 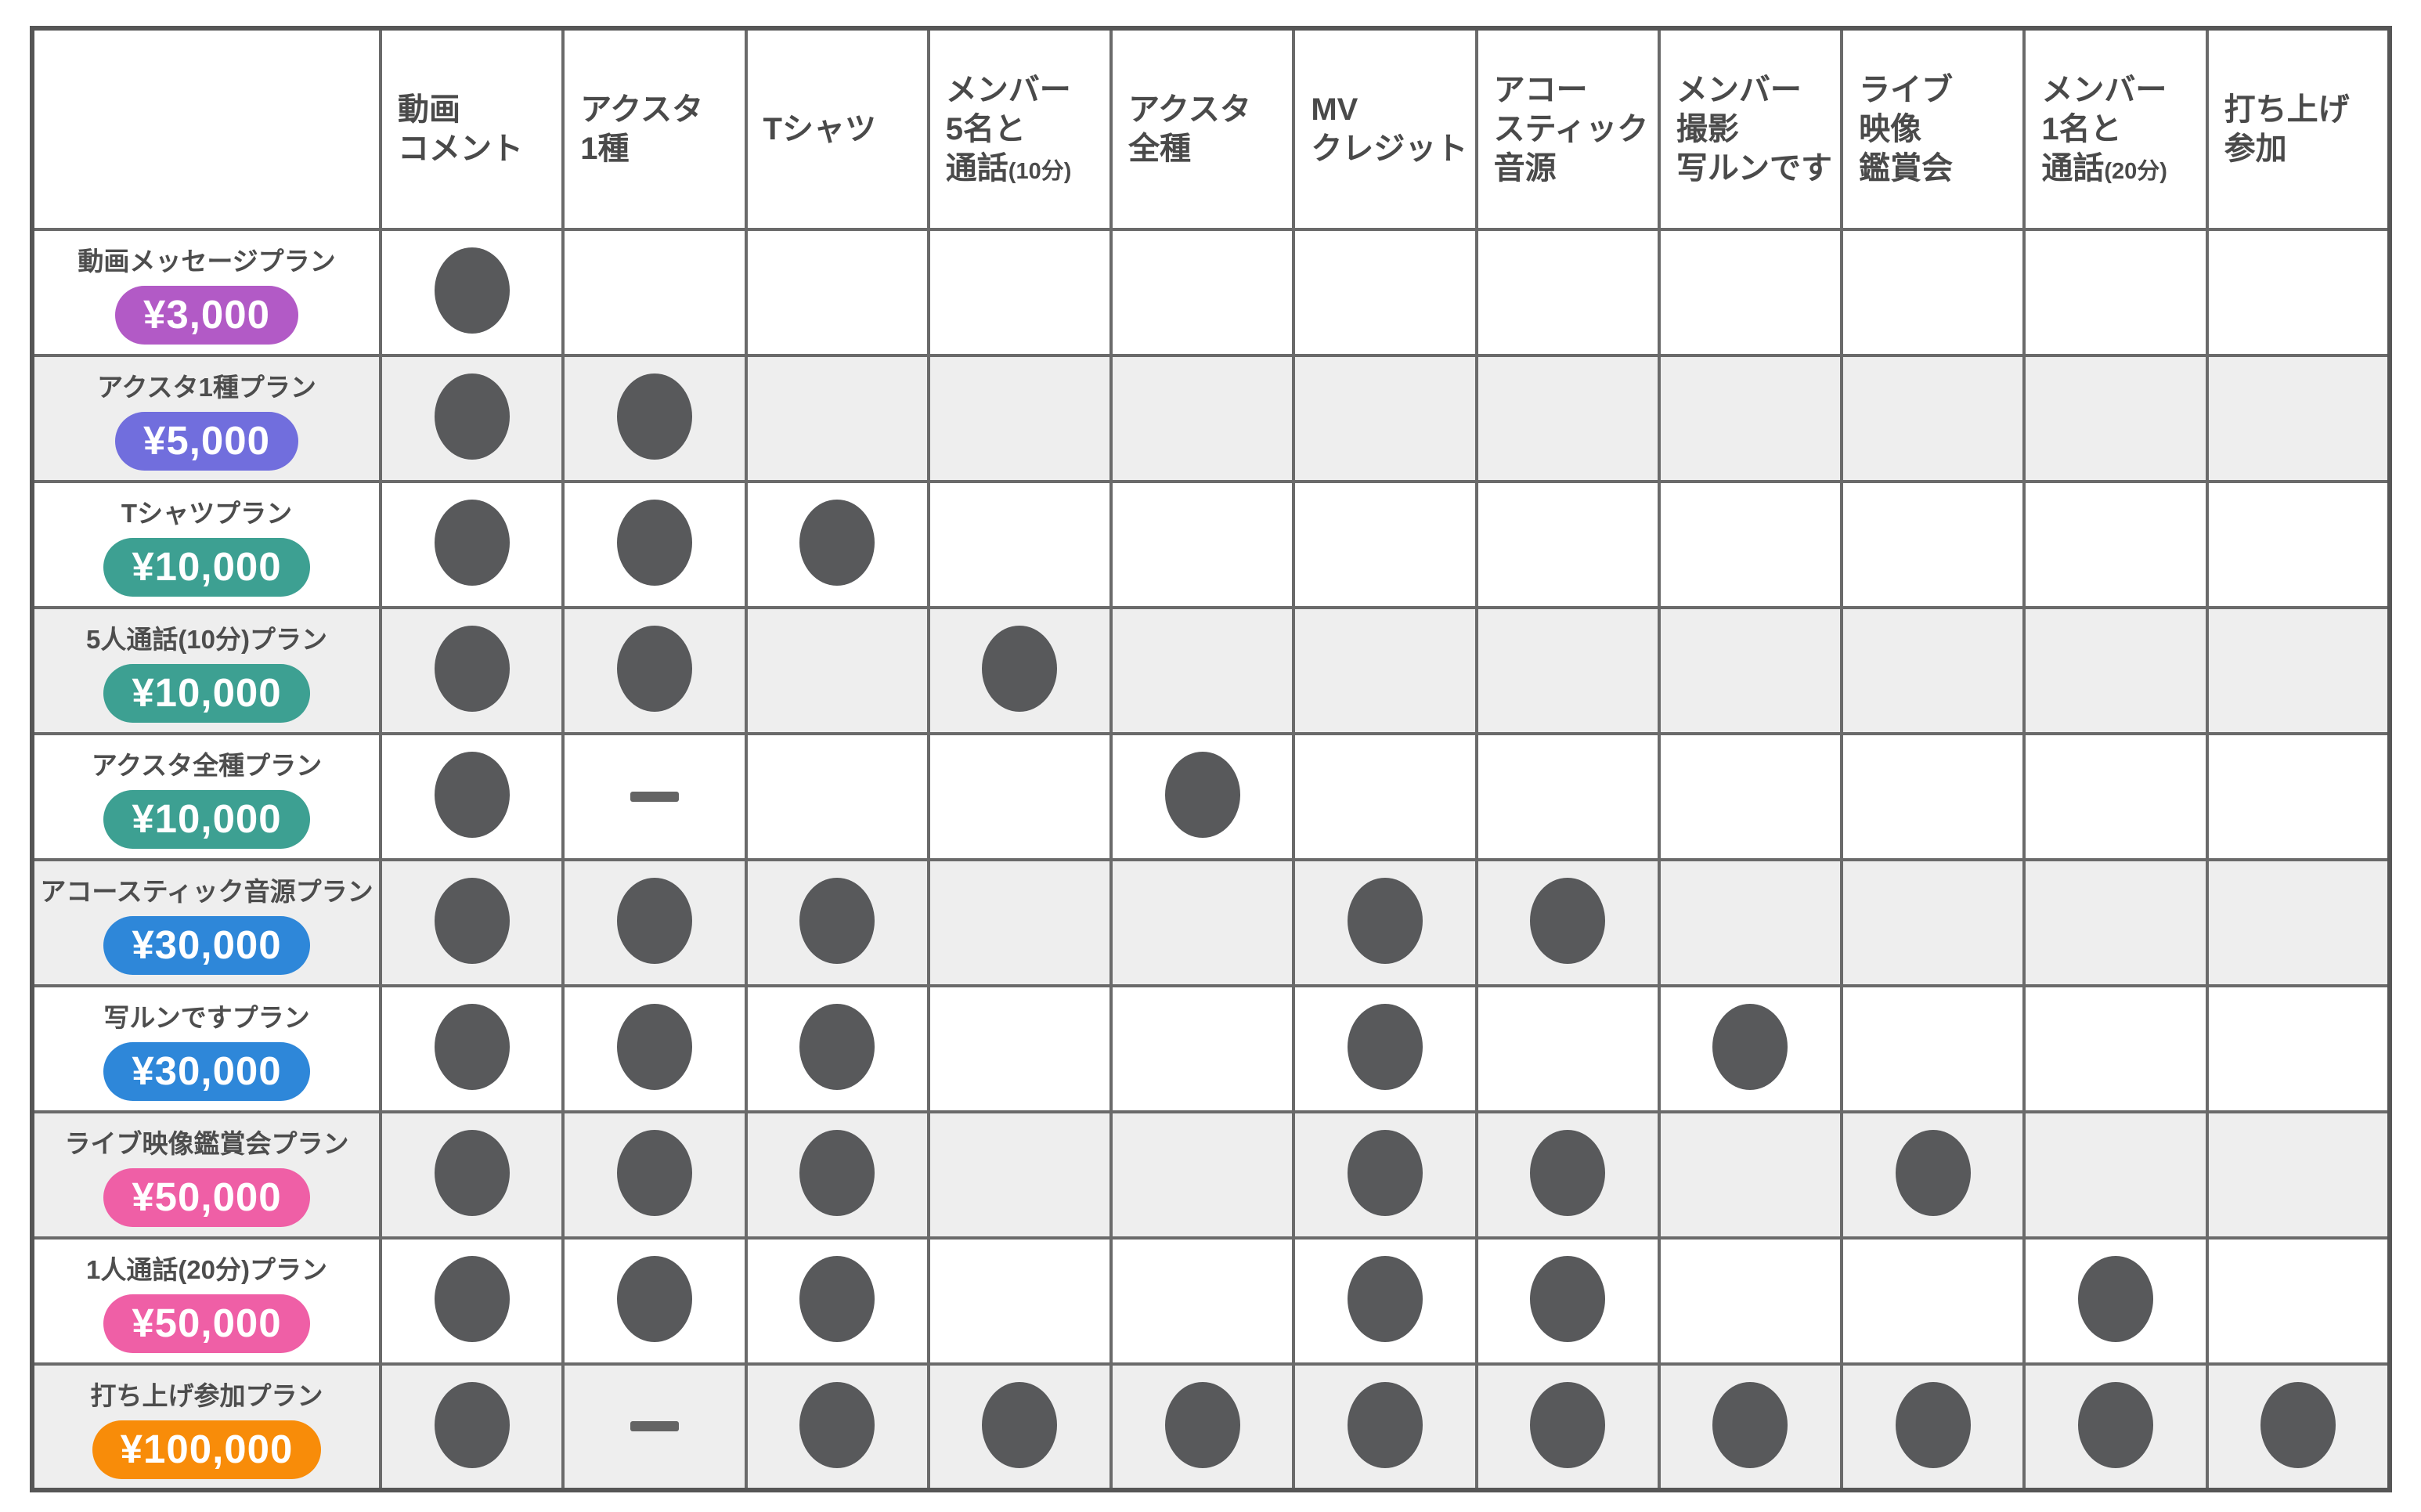 I want to click on plan-name: アコースティック音源プラン, so click(x=206, y=891).